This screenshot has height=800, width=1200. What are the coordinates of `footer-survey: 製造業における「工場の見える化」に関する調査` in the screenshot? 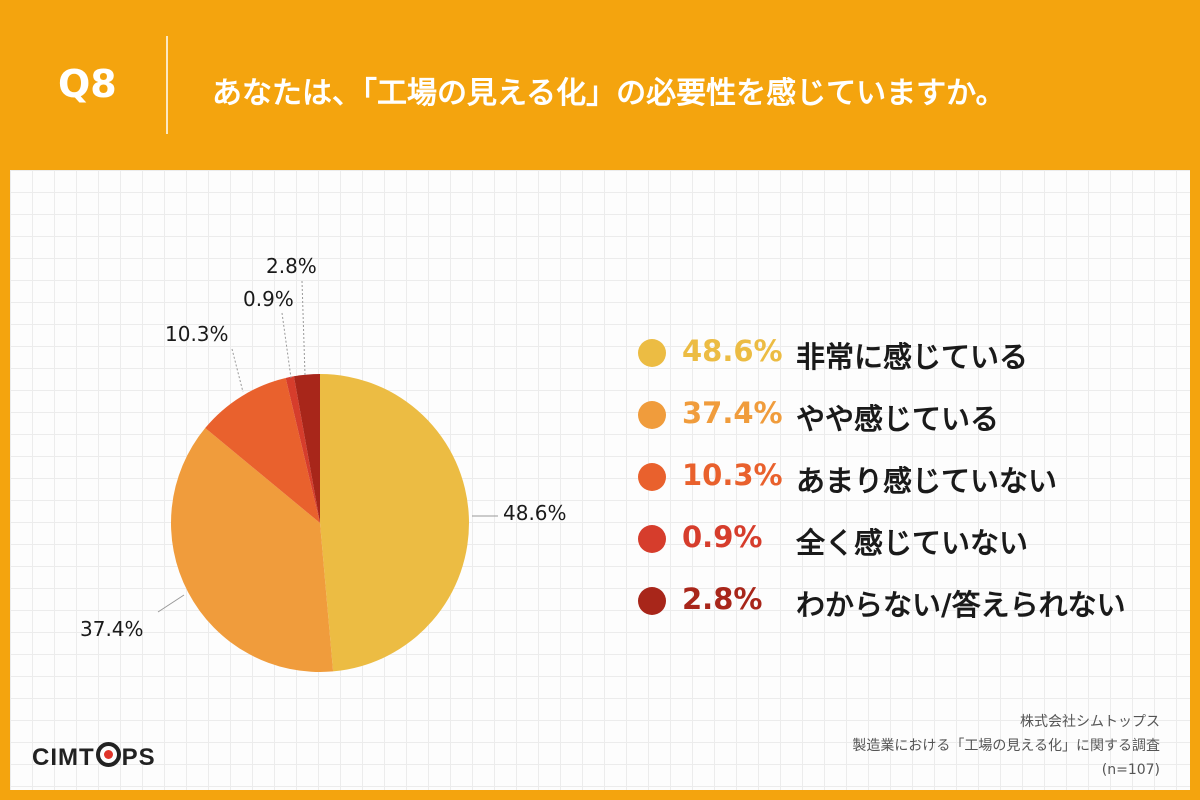 It's located at (1006, 746).